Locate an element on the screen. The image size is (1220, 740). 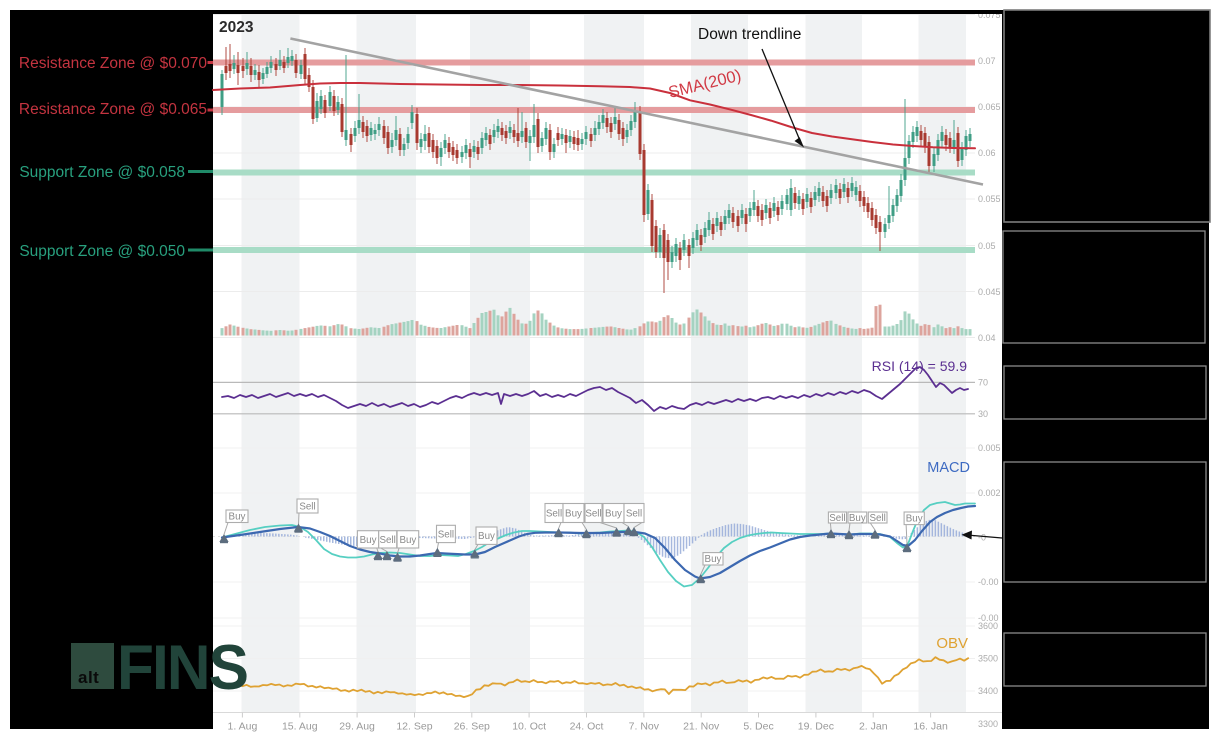
svg-text: 1. Aug is located at coordinates (243, 727).